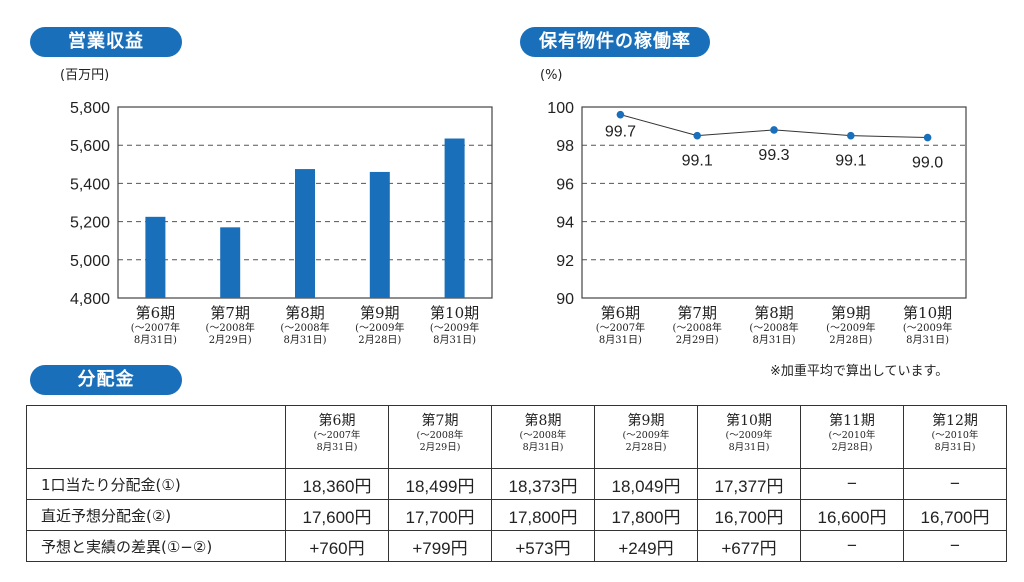 The width and height of the screenshot is (1024, 582). What do you see at coordinates (380, 313) in the screenshot?
I see `revenue-x-label: 第9期` at bounding box center [380, 313].